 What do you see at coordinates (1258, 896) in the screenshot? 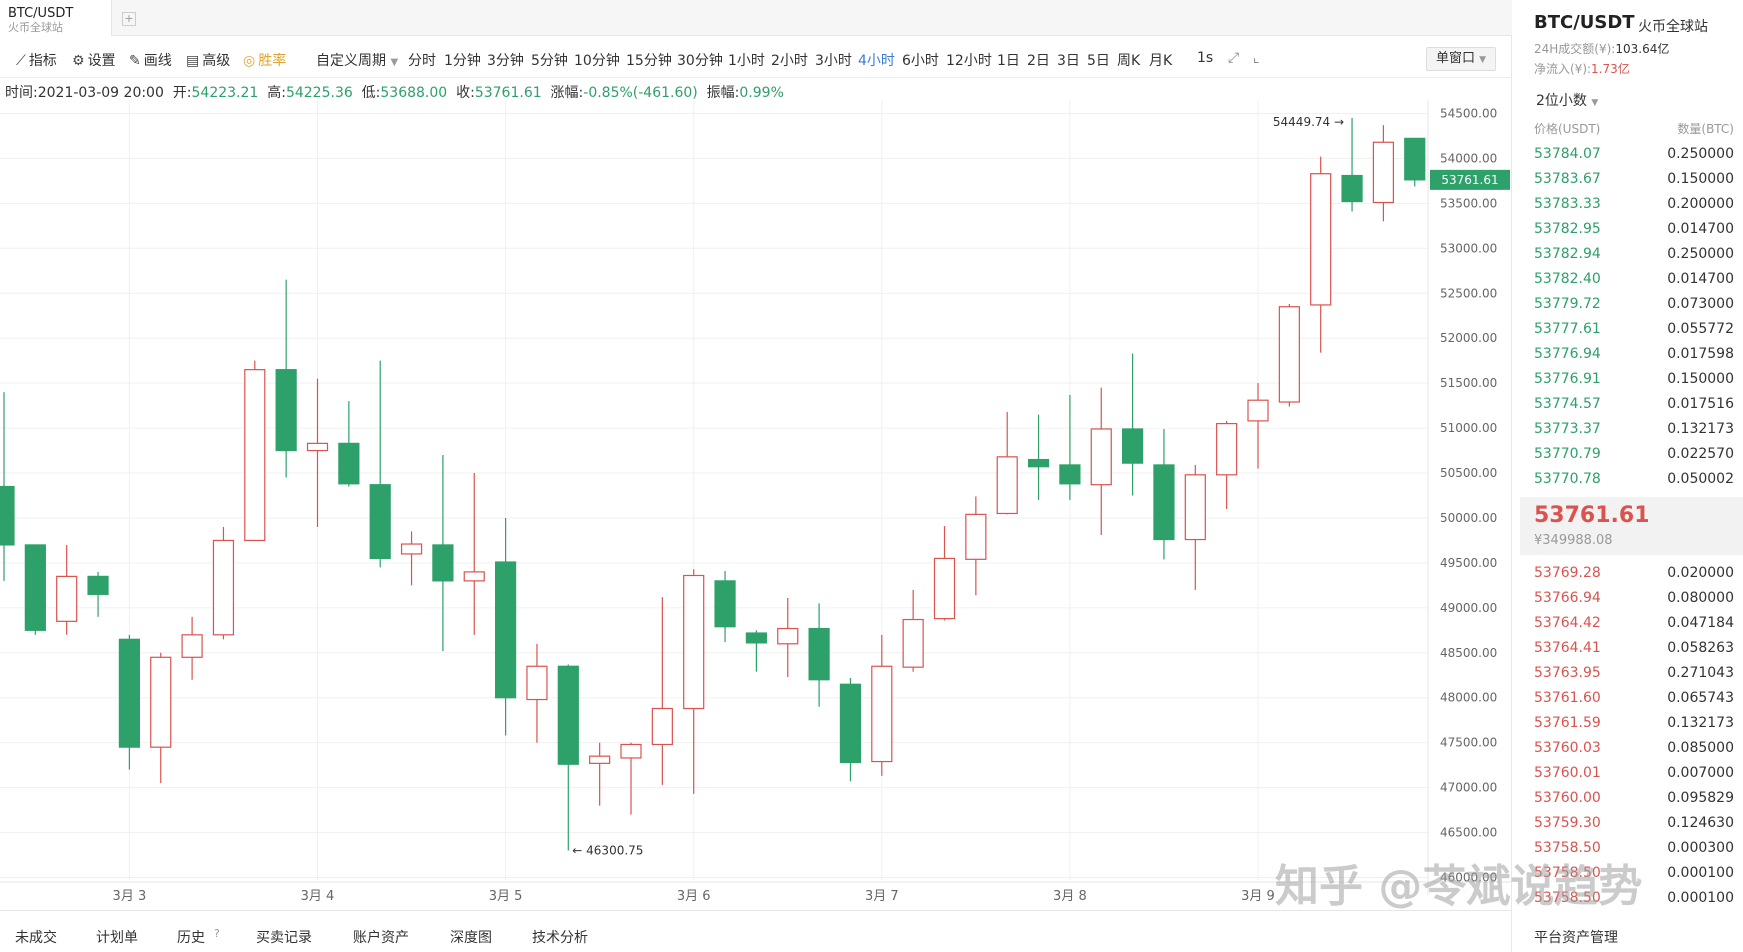
I see `x-tick-label: 3月 9` at bounding box center [1258, 896].